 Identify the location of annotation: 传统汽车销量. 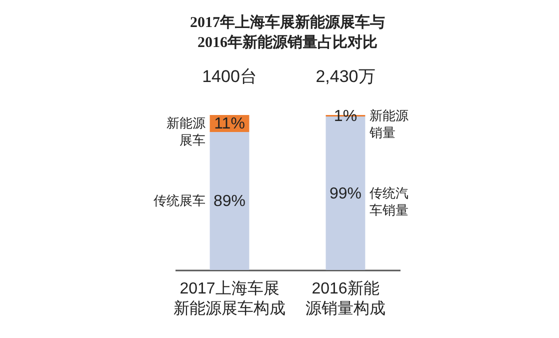
(388, 201).